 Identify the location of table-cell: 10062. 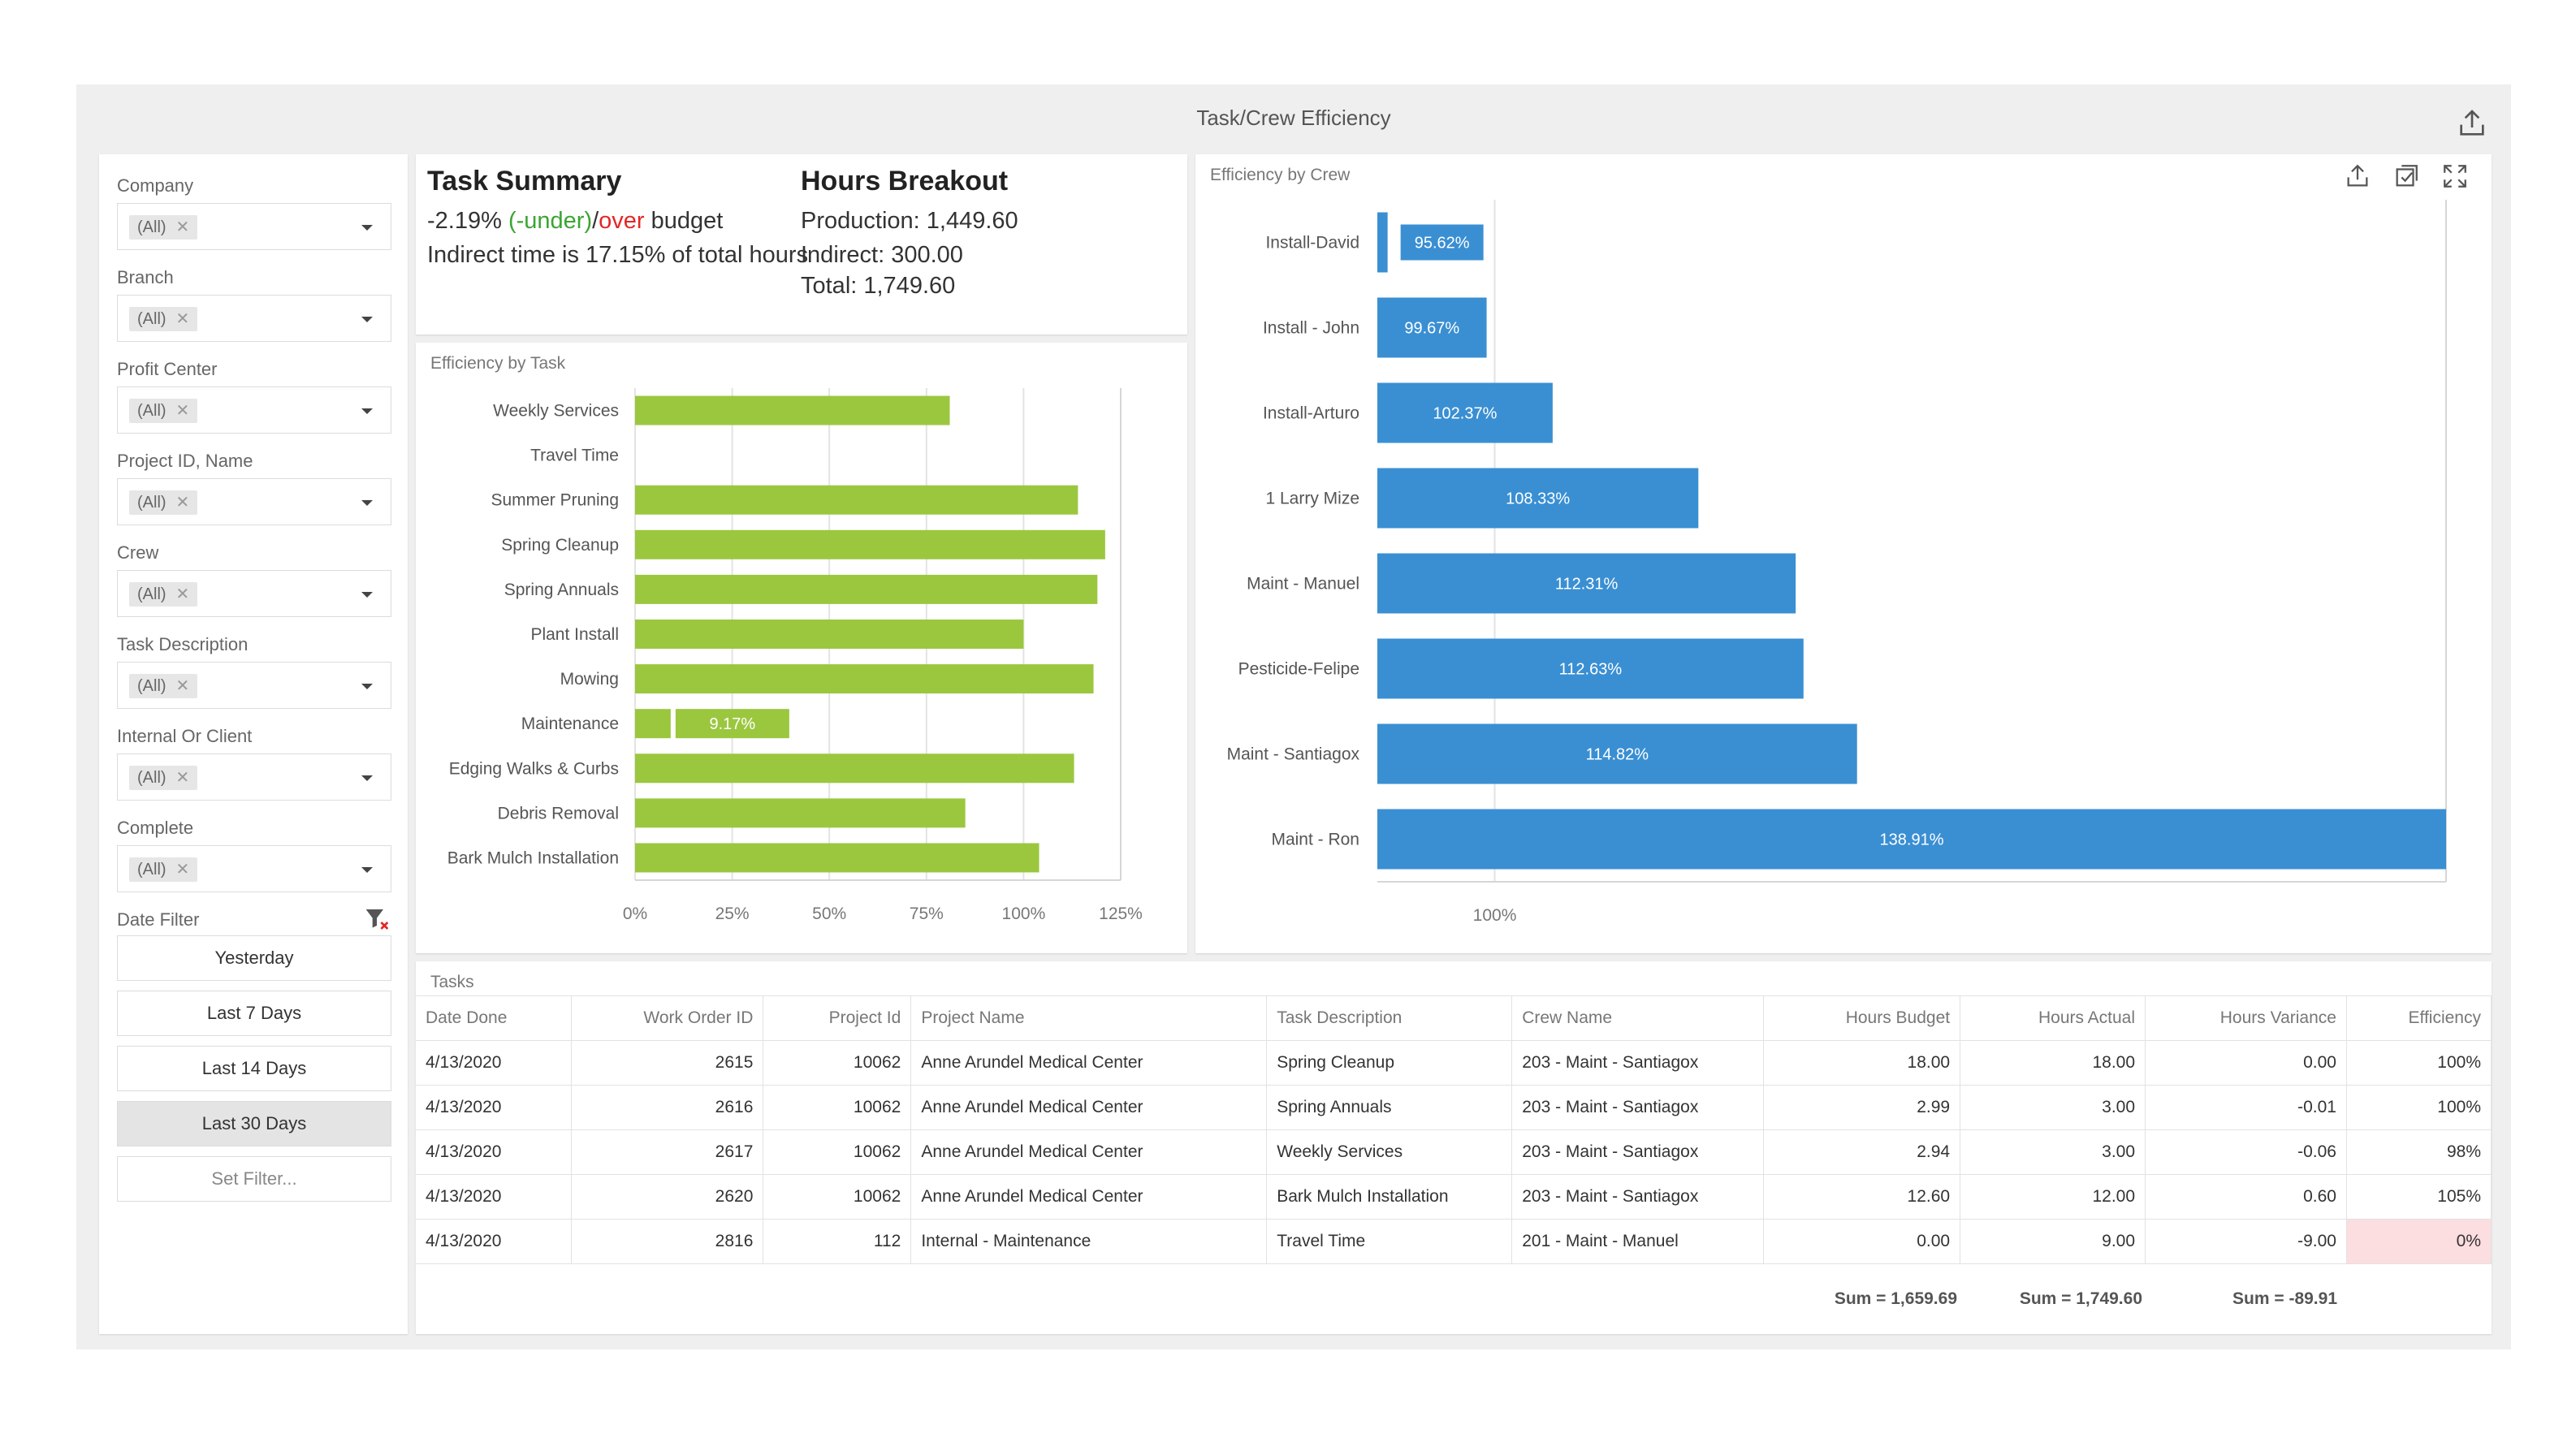
(837, 1063).